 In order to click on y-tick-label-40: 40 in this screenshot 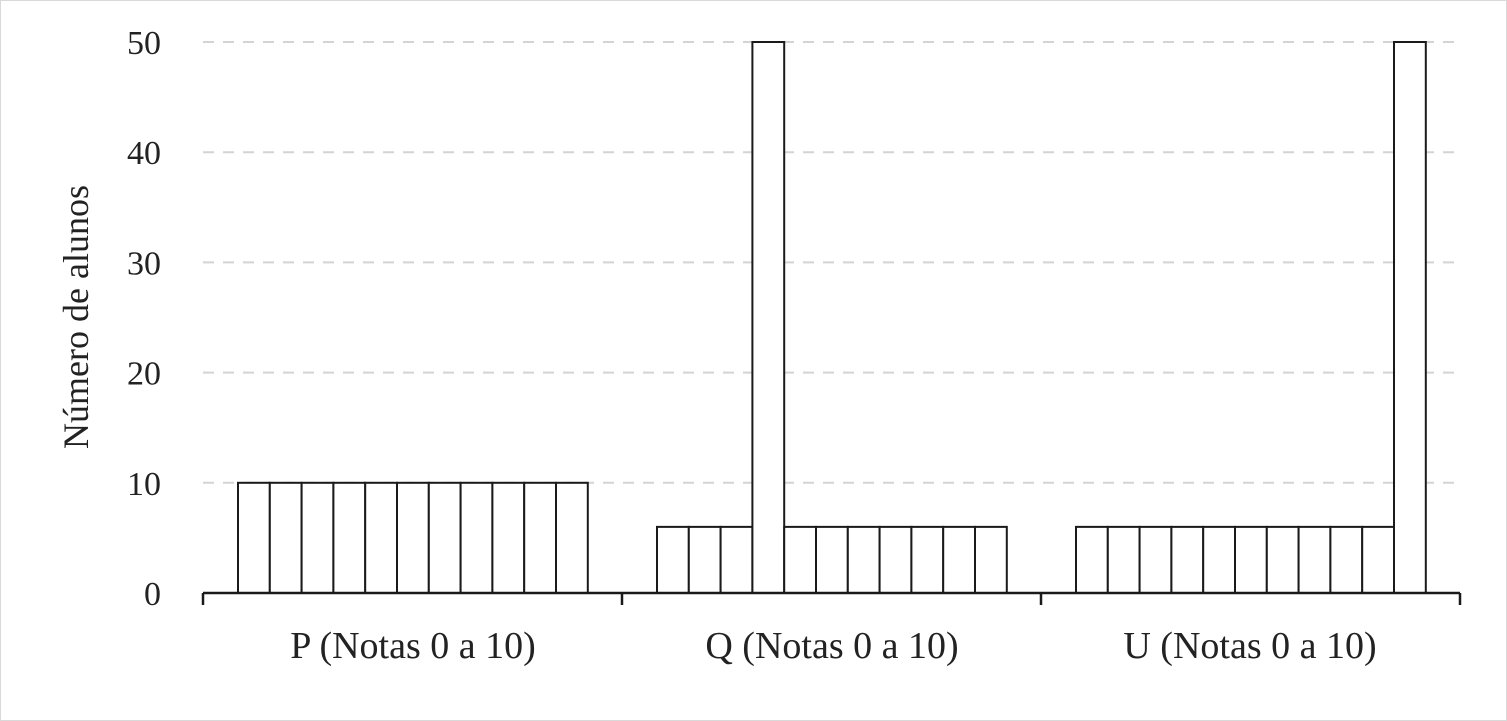, I will do `click(144, 153)`.